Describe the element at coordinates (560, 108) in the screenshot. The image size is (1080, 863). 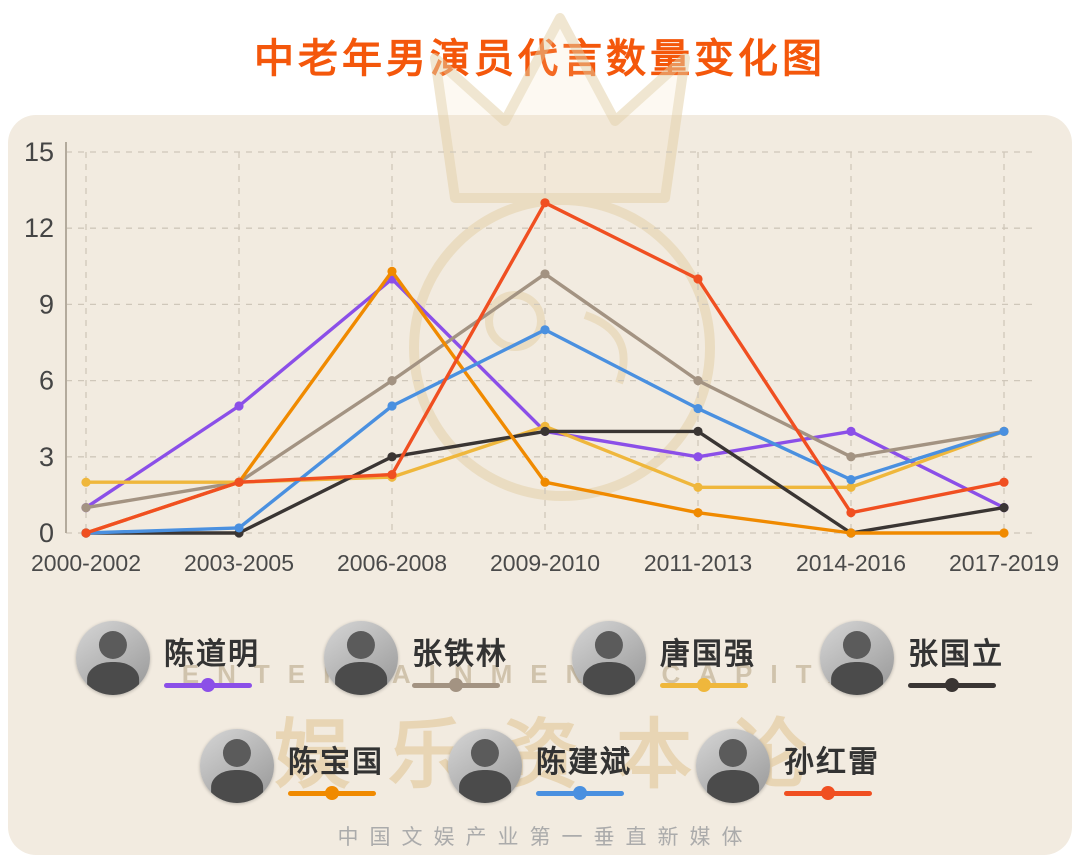
I see `crown-icon` at that location.